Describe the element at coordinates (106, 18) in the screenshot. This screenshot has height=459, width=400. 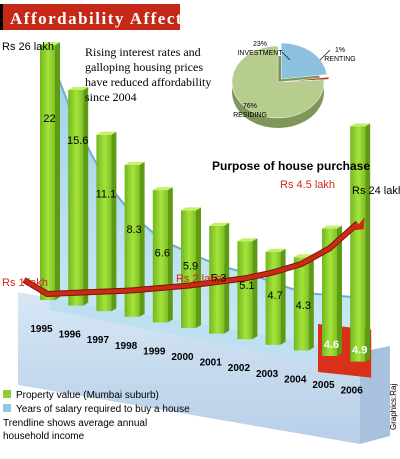
I see `chart-title: Affordability Affected` at that location.